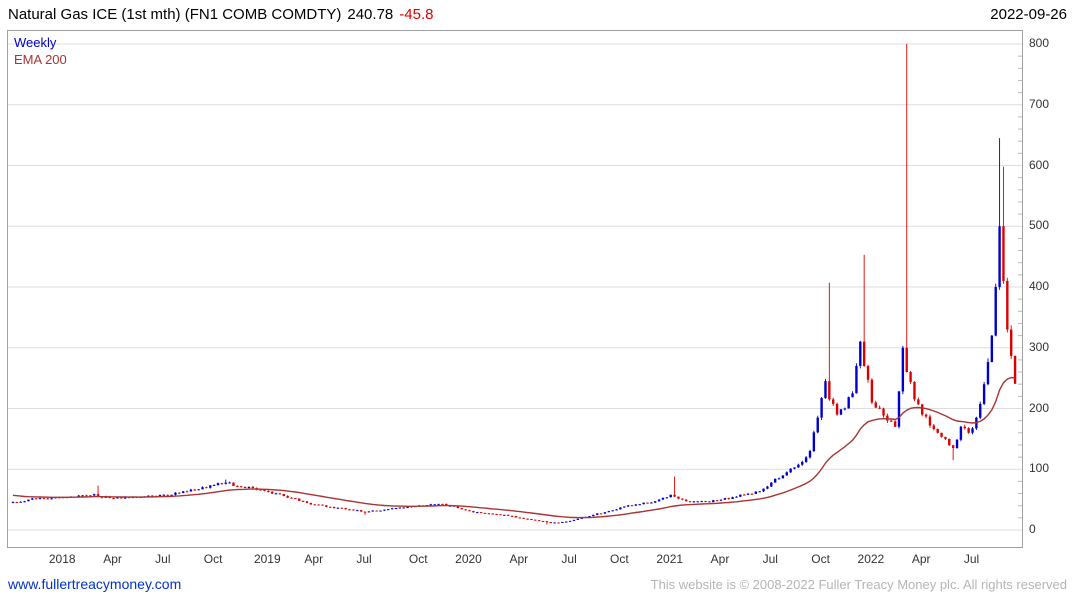  What do you see at coordinates (40, 51) in the screenshot?
I see `chart-legend: Weekly EMA 200` at bounding box center [40, 51].